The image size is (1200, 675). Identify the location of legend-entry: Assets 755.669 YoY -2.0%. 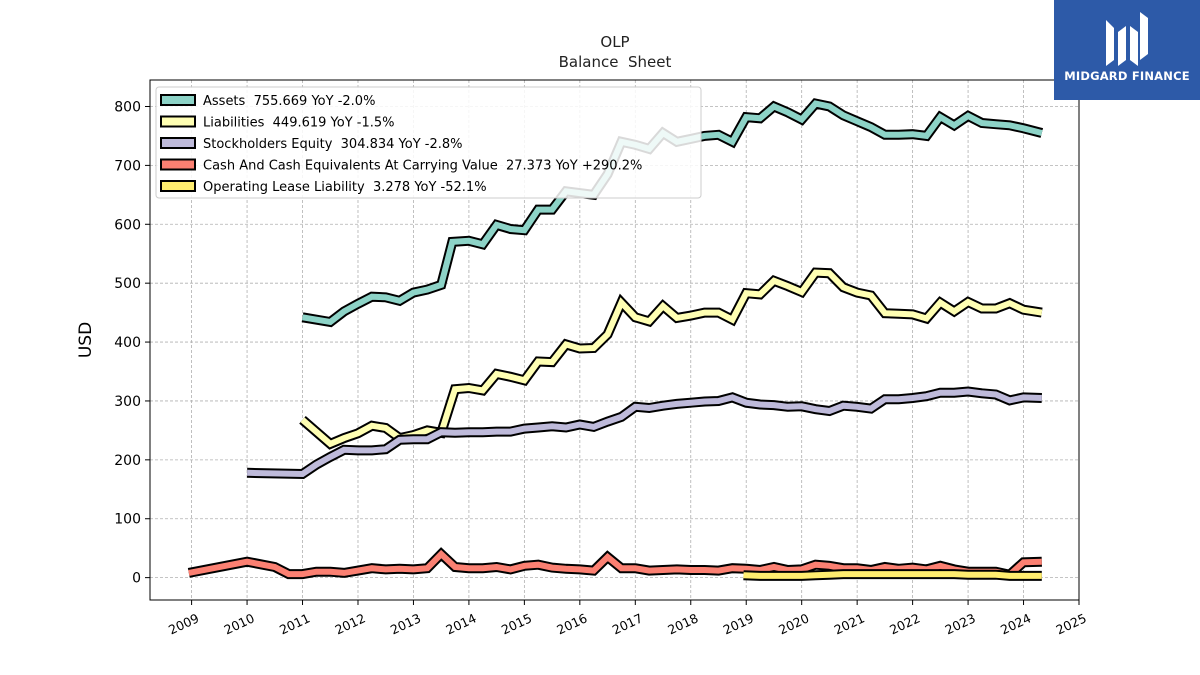
(289, 101).